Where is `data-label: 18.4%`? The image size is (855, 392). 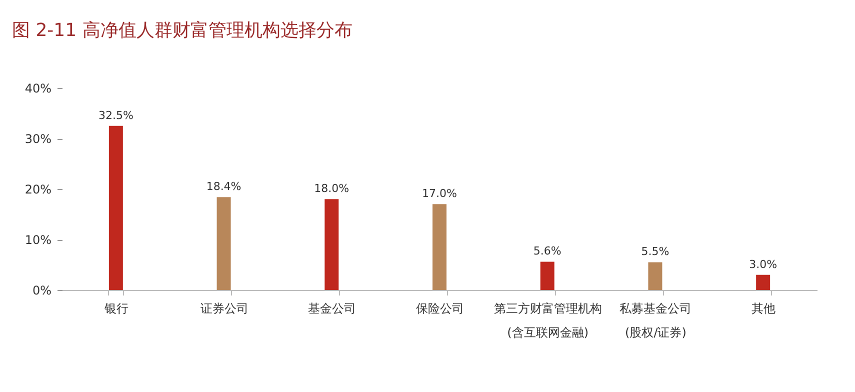 data-label: 18.4% is located at coordinates (224, 187).